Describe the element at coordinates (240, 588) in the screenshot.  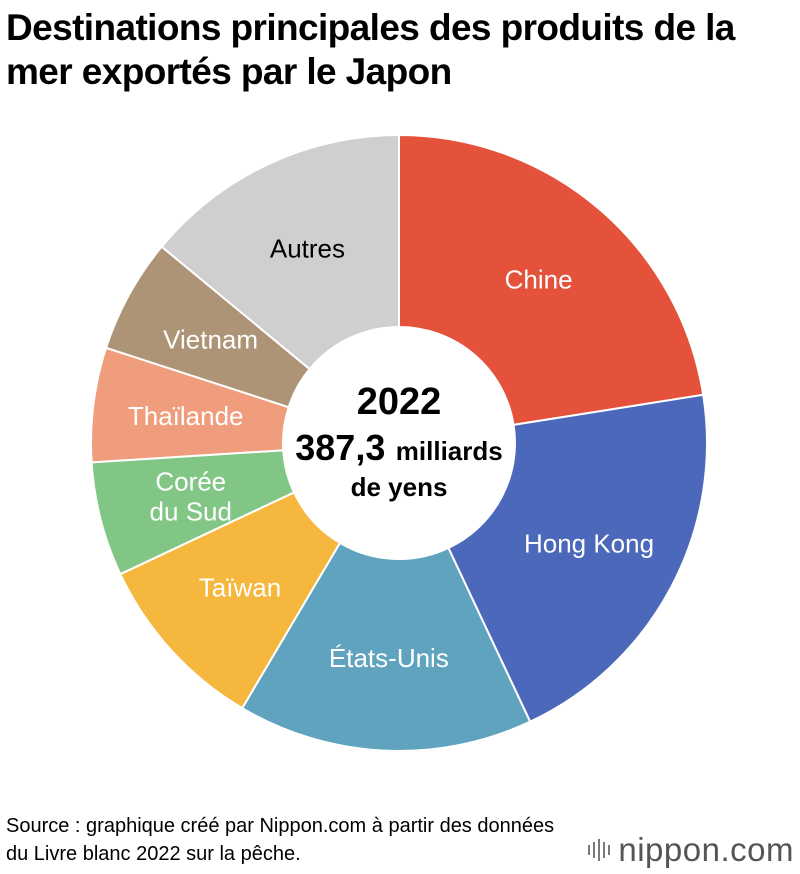
I see `label-taiwan: Taïwan` at that location.